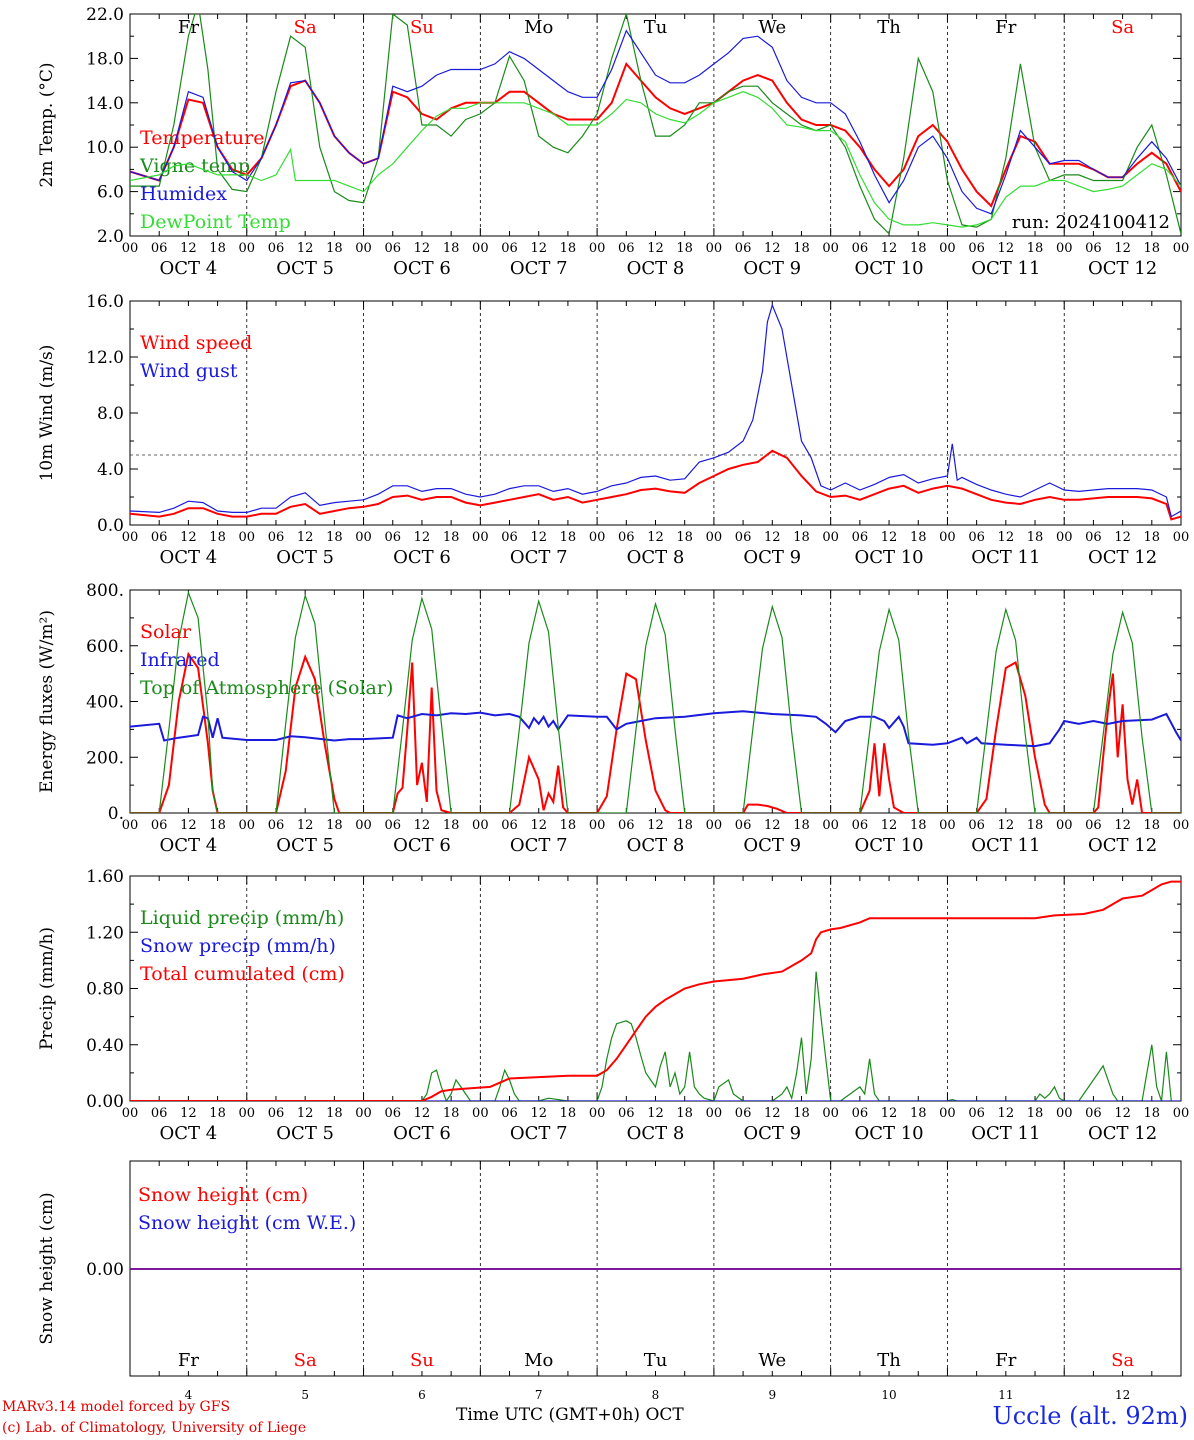 The image size is (1194, 1440). What do you see at coordinates (247, 1223) in the screenshot?
I see `legend-entry: Snow height (cm W.E.)` at bounding box center [247, 1223].